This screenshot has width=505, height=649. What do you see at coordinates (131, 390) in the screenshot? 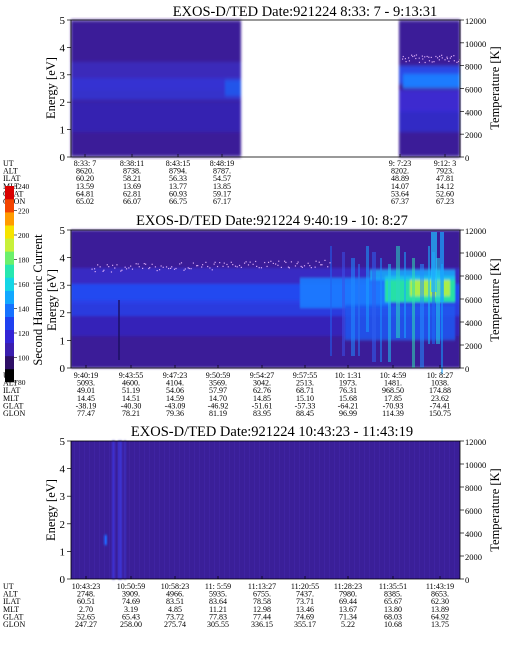
I see `ephemeris-value: 51.19` at bounding box center [131, 390].